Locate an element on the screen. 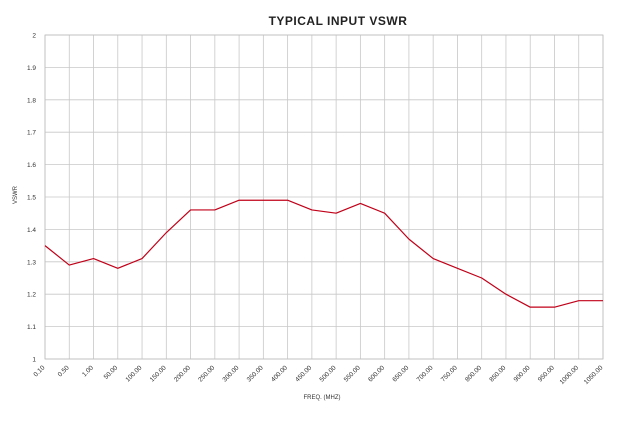 This screenshot has width=632, height=422. y-tick-label: 1.4 is located at coordinates (31, 230).